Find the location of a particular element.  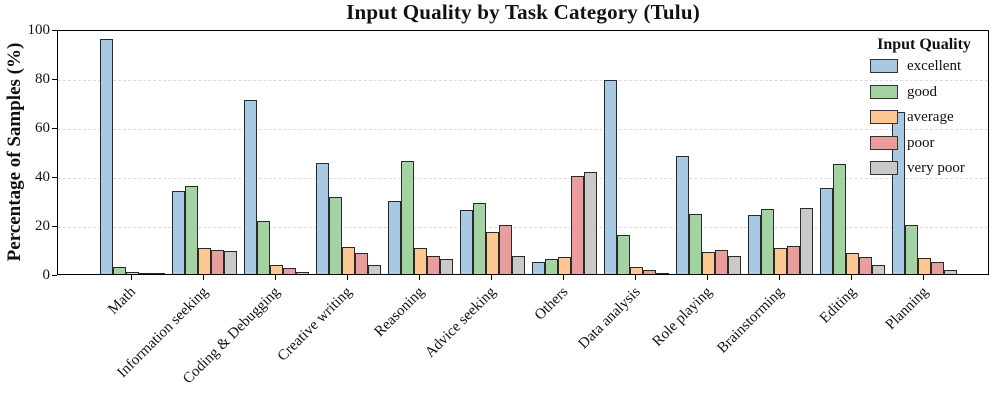

poor-swatch-icon is located at coordinates (884, 142).